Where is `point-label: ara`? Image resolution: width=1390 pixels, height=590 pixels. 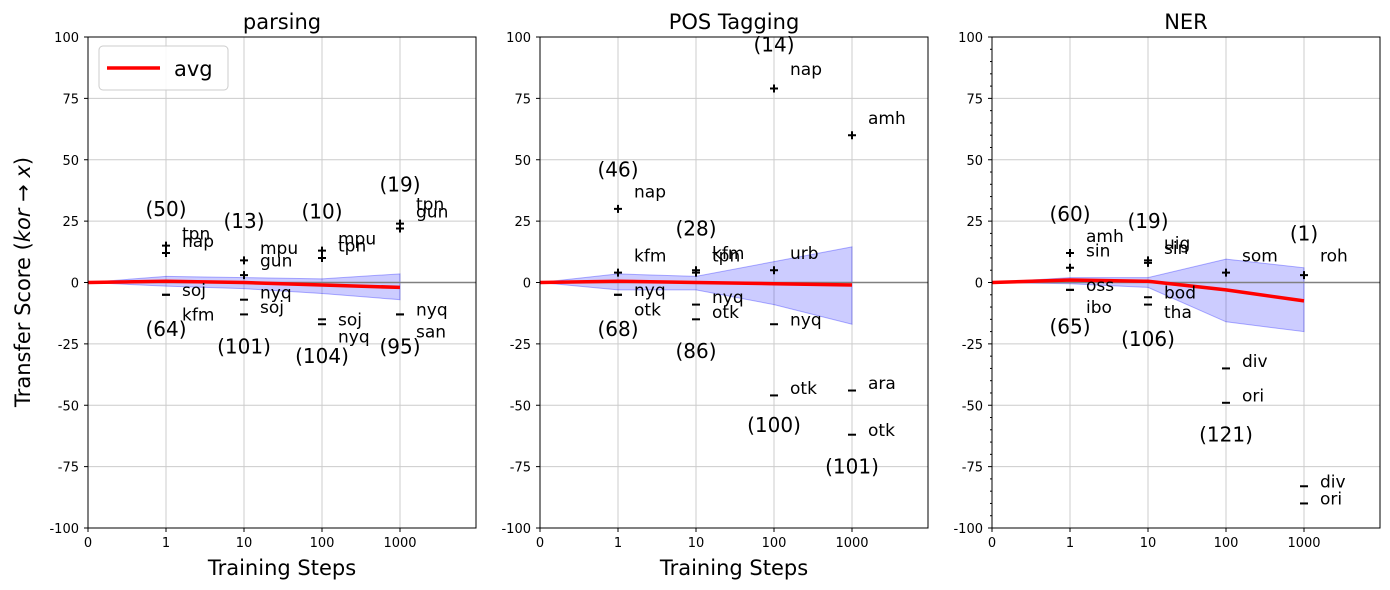 point-label: ara is located at coordinates (882, 384).